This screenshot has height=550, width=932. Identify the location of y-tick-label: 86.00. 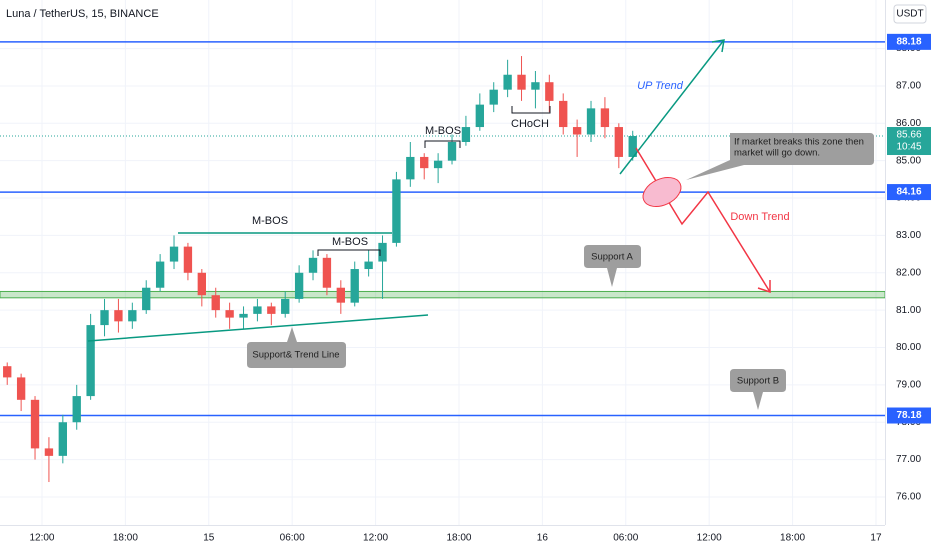
(908, 123).